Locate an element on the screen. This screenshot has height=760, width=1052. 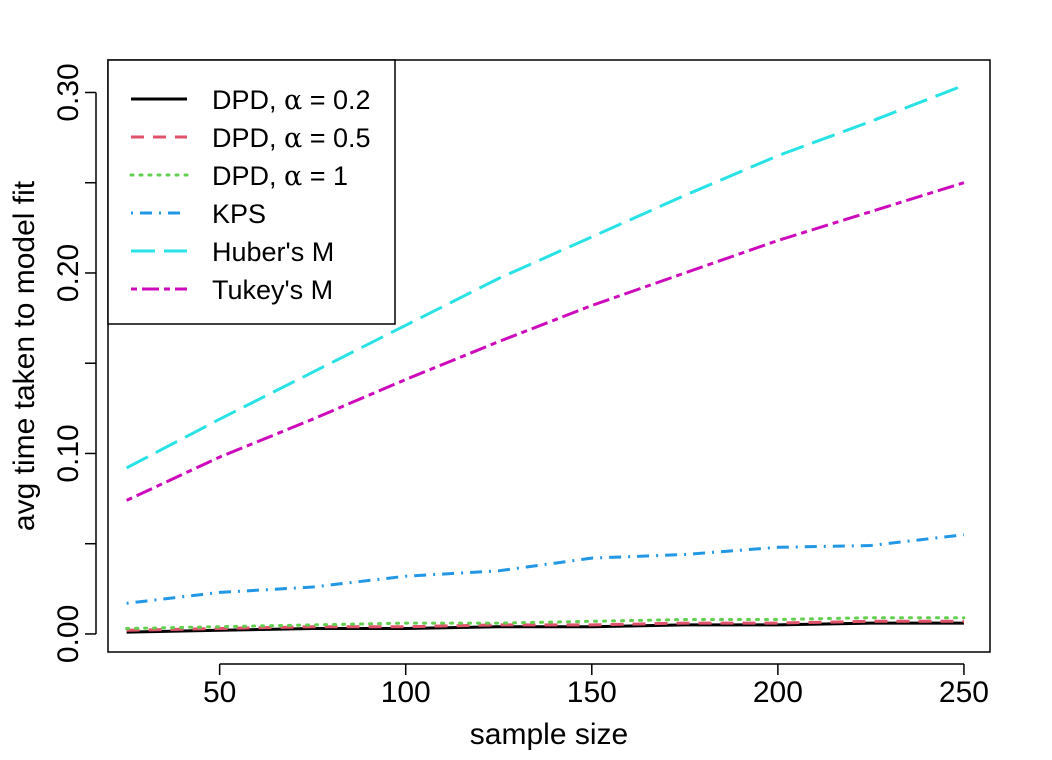
legend-label: DPD, α = 1 is located at coordinates (280, 176).